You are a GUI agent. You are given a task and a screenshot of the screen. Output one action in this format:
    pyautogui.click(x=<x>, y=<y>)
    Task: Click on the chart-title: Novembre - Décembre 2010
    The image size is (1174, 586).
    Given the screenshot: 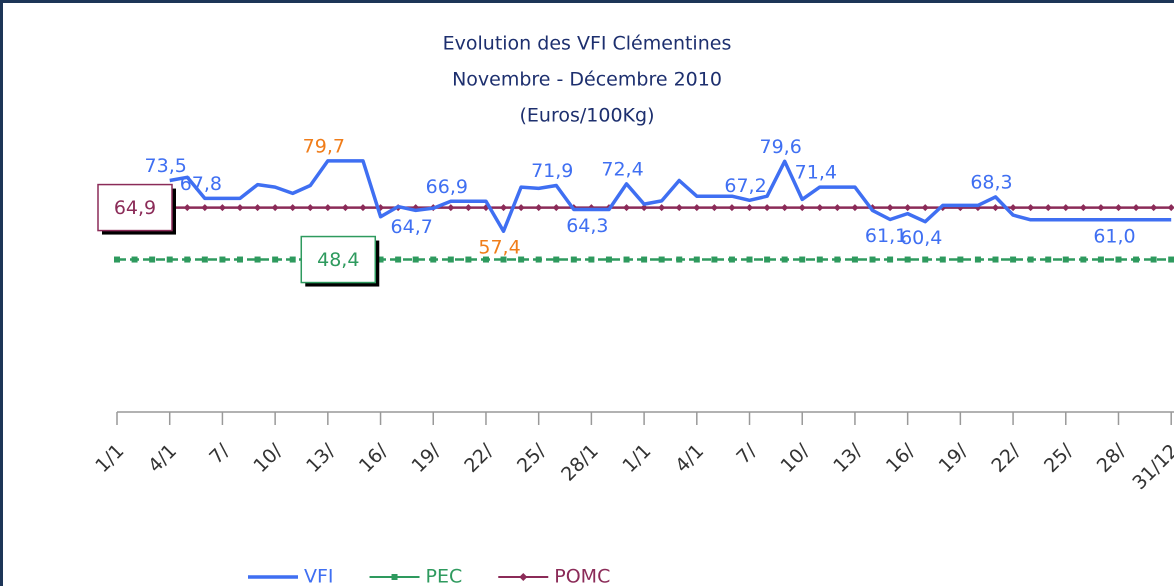 What is the action you would take?
    pyautogui.click(x=587, y=80)
    